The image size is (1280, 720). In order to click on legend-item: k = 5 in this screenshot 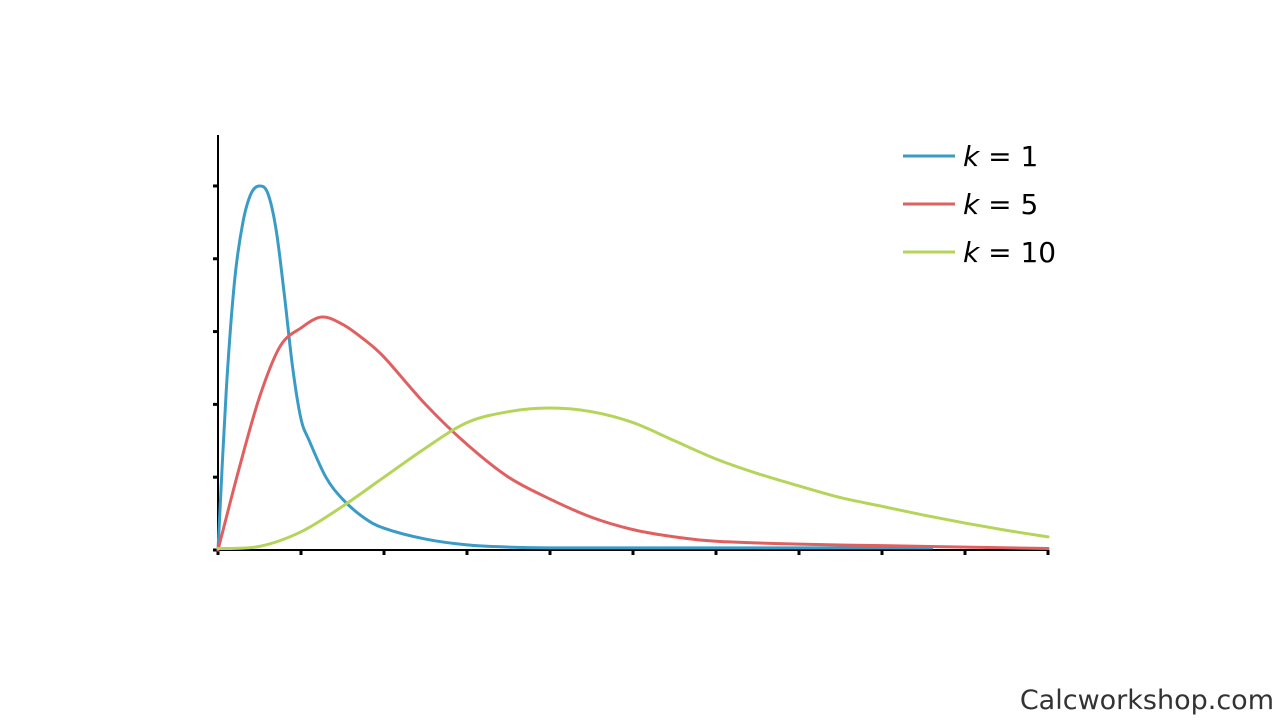, I will do `click(970, 204)`.